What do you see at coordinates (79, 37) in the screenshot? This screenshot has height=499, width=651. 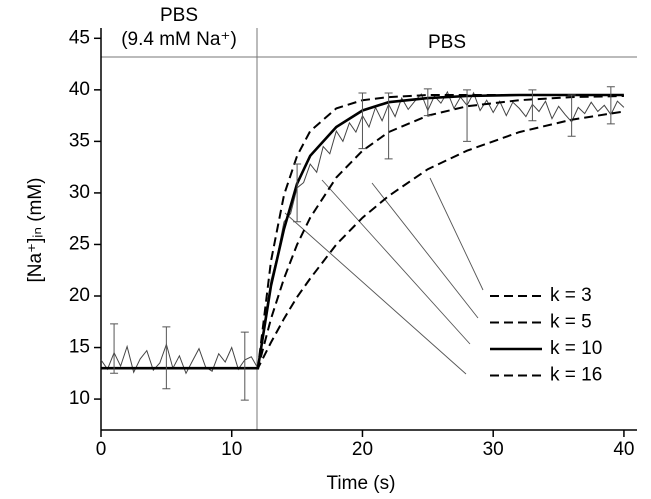 I see `y-tick-label: 45` at bounding box center [79, 37].